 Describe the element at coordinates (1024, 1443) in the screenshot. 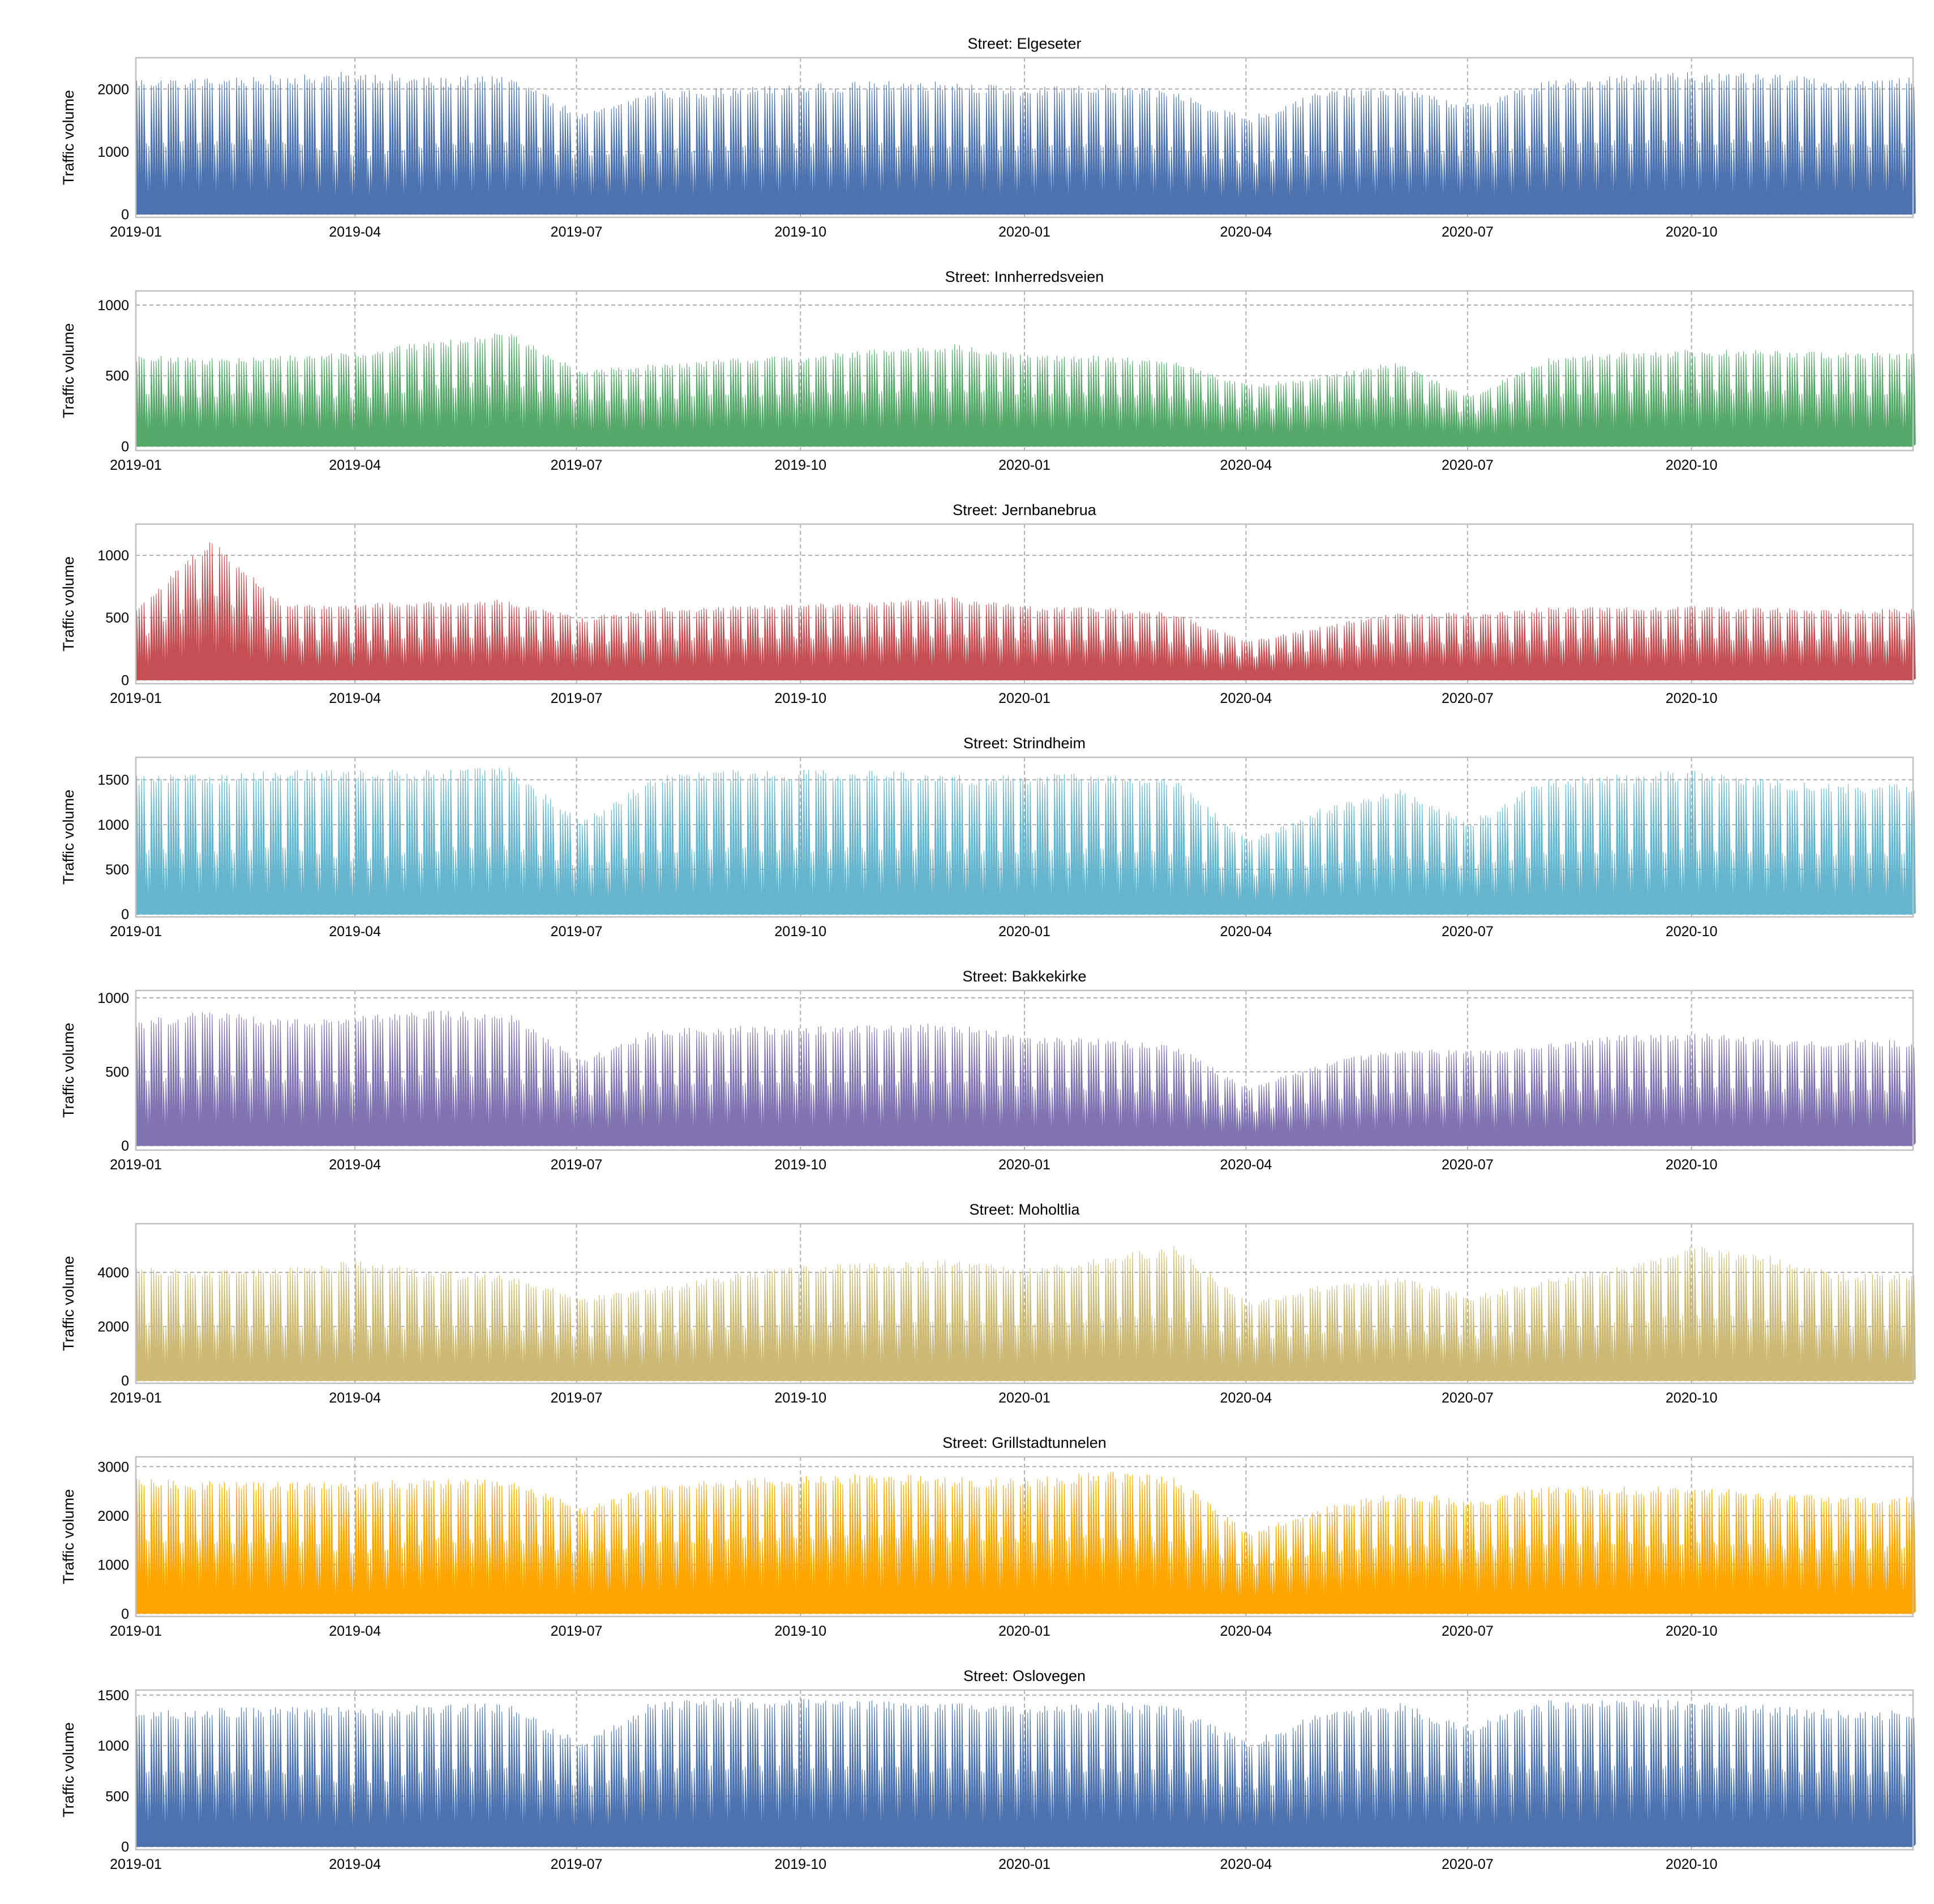

I see `panel-title: Street: Grillstadtunnelen` at that location.